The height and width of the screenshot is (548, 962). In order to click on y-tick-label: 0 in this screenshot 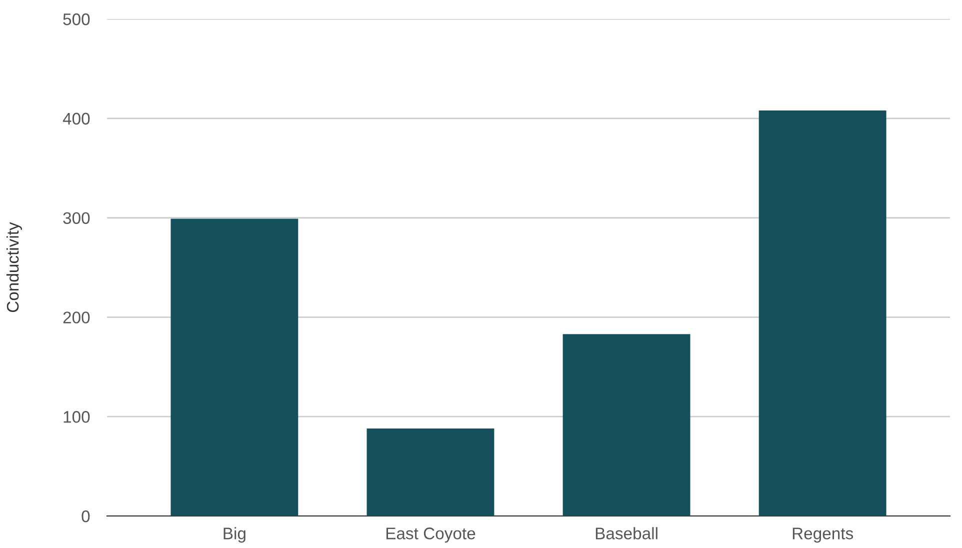, I will do `click(86, 516)`.